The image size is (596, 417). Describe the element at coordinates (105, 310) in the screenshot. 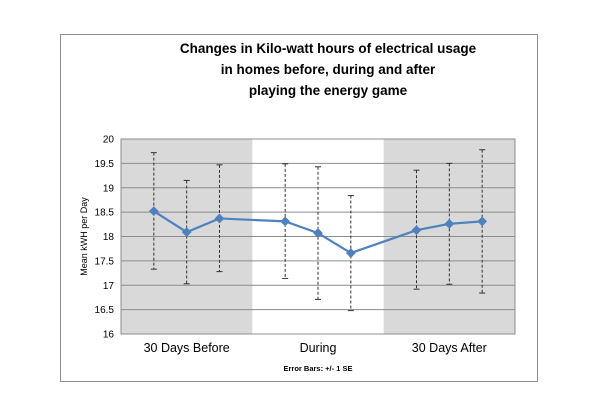

I see `y-tick-label: 16.5` at that location.